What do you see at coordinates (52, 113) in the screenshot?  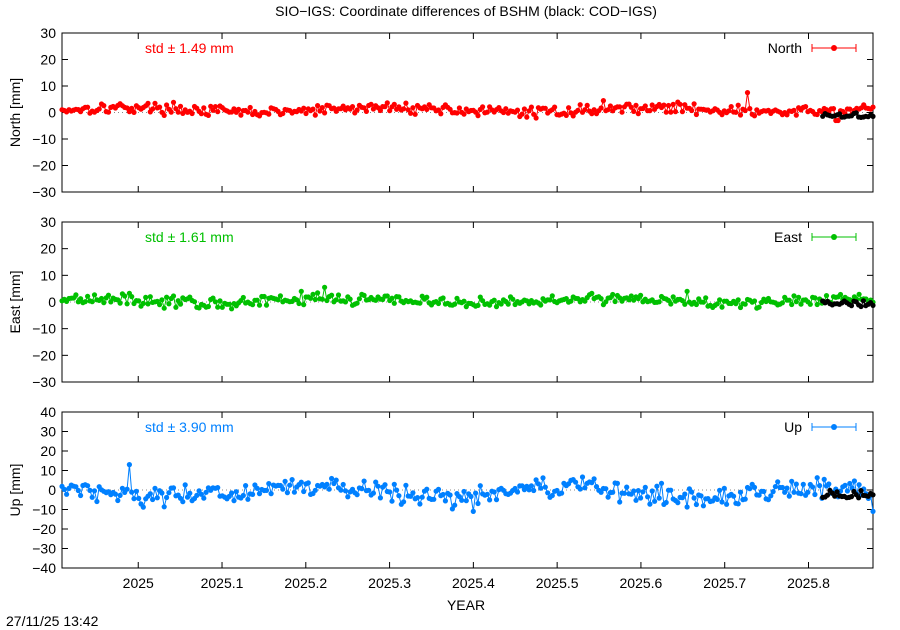 I see `y-tick-label: 0` at bounding box center [52, 113].